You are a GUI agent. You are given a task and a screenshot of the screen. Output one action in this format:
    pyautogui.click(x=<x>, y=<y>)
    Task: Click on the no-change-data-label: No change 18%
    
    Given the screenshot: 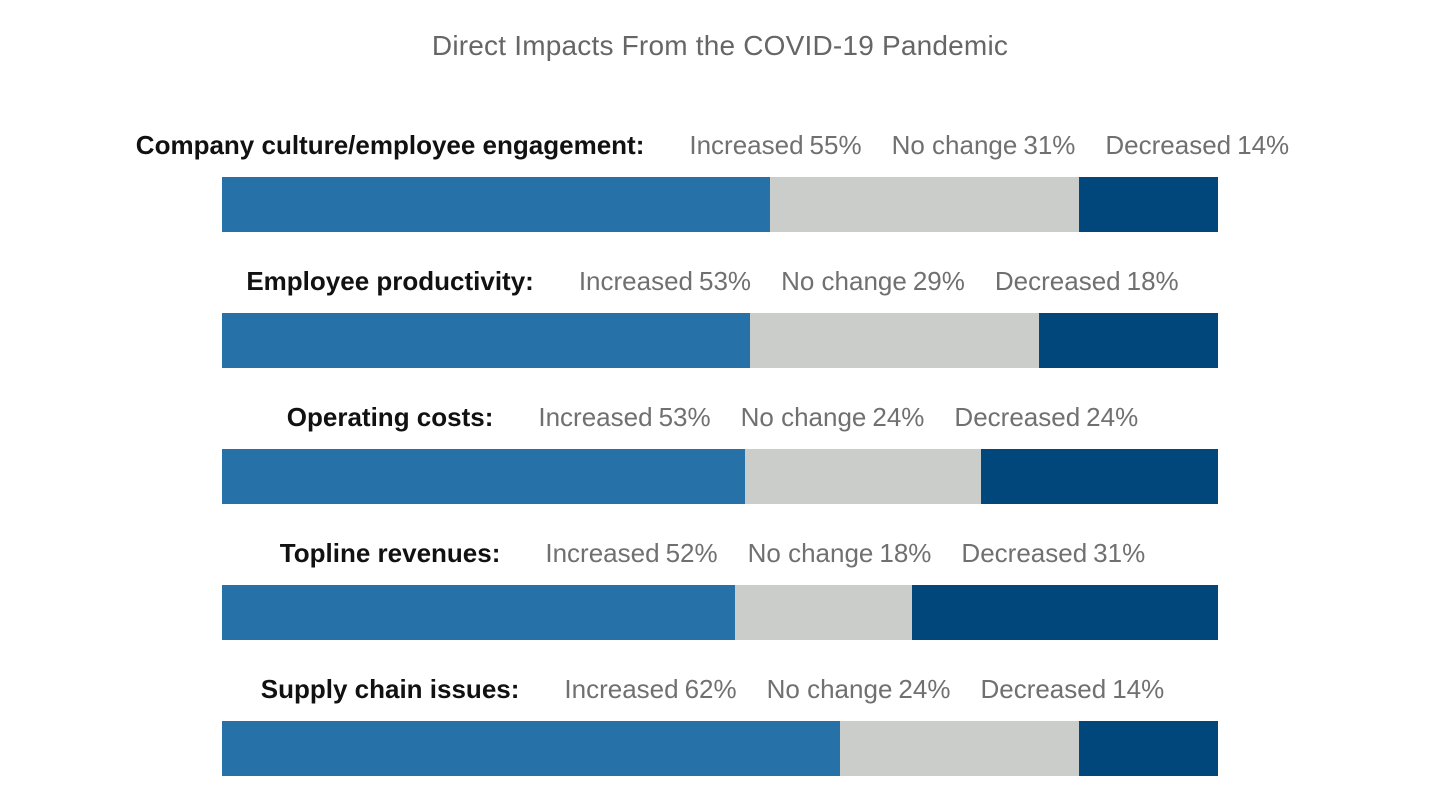 What is the action you would take?
    pyautogui.click(x=840, y=553)
    